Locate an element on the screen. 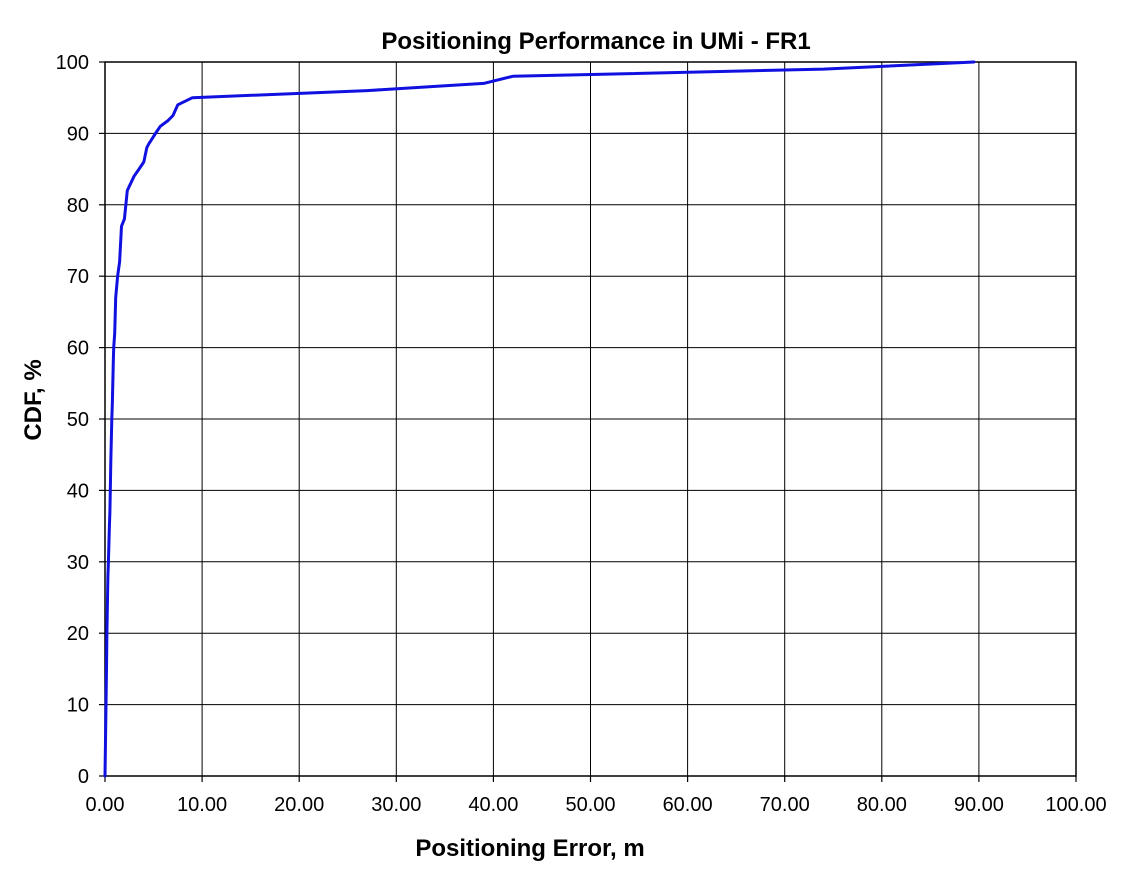 This screenshot has height=887, width=1140. y-tick-label: 0 is located at coordinates (83, 777).